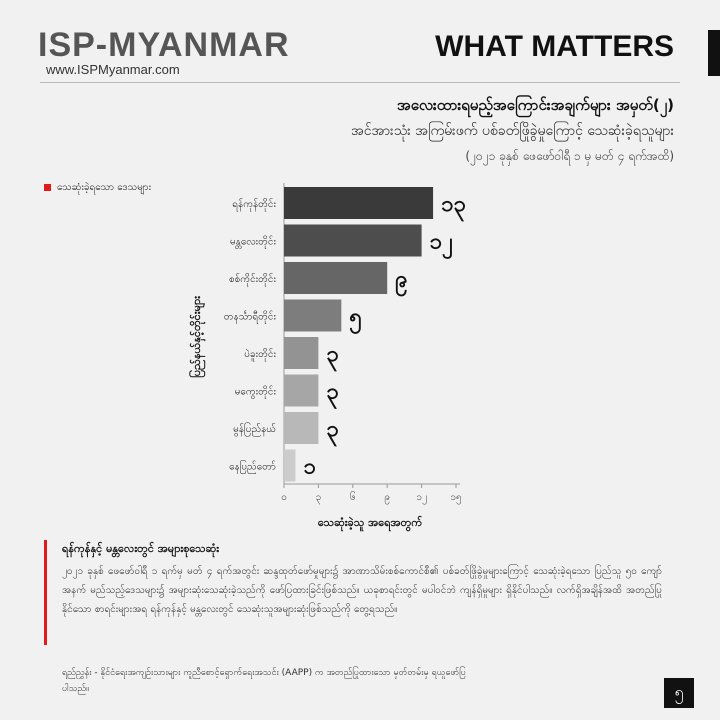 The width and height of the screenshot is (720, 720). I want to click on edge-marker, so click(714, 53).